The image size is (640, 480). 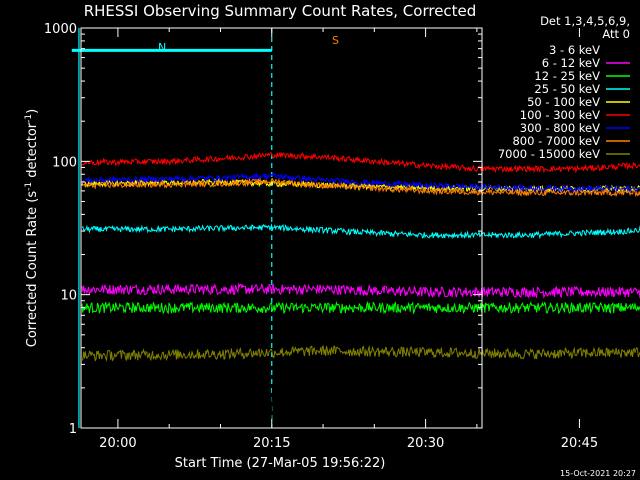 I want to click on y-tick-label-3: 1000, so click(x=60, y=29).